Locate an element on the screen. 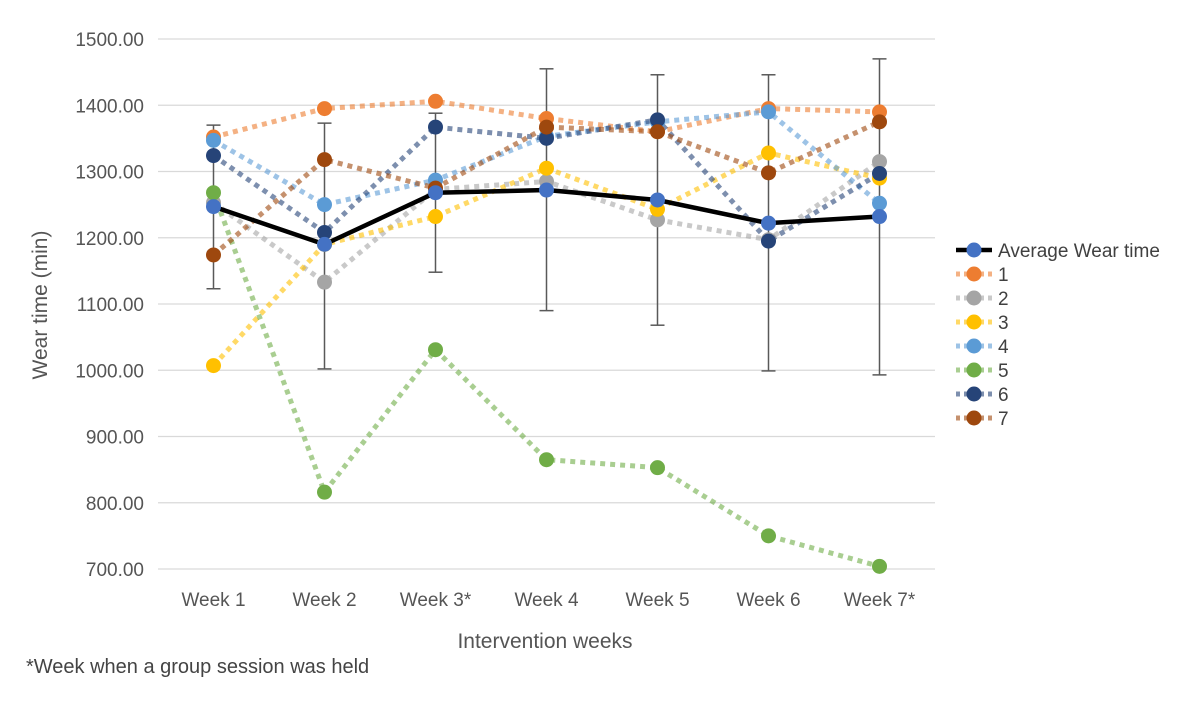  x-tick-label: Week 3* is located at coordinates (436, 600).